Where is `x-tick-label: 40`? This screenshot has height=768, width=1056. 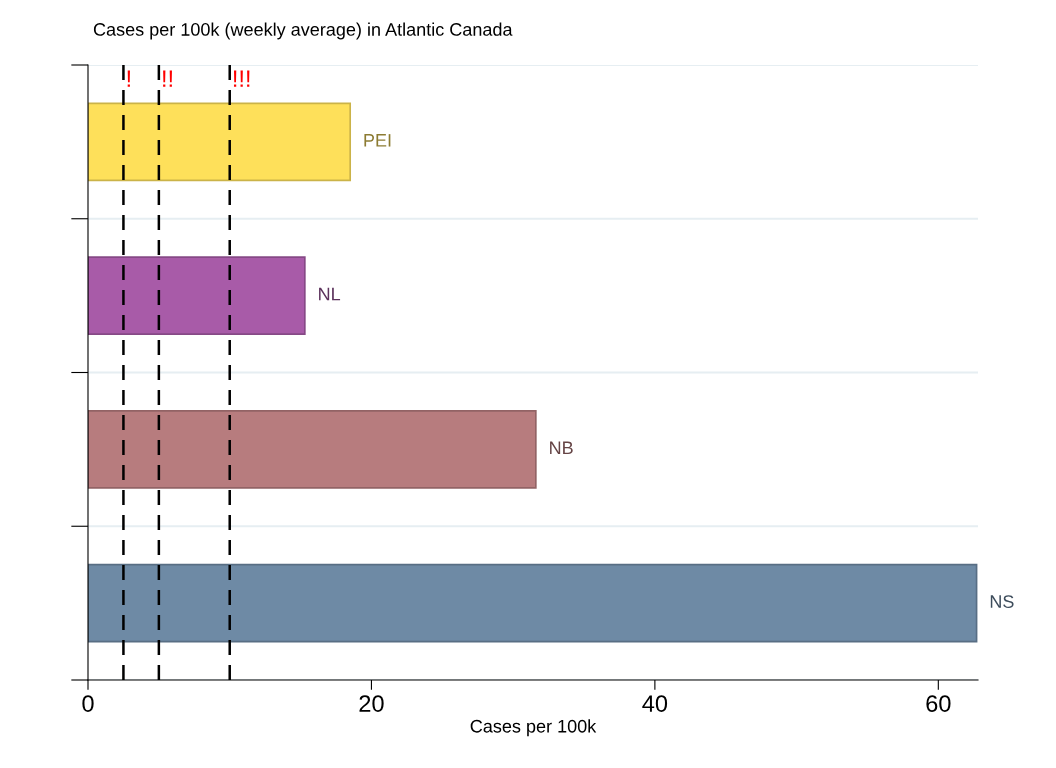 x-tick-label: 40 is located at coordinates (655, 703).